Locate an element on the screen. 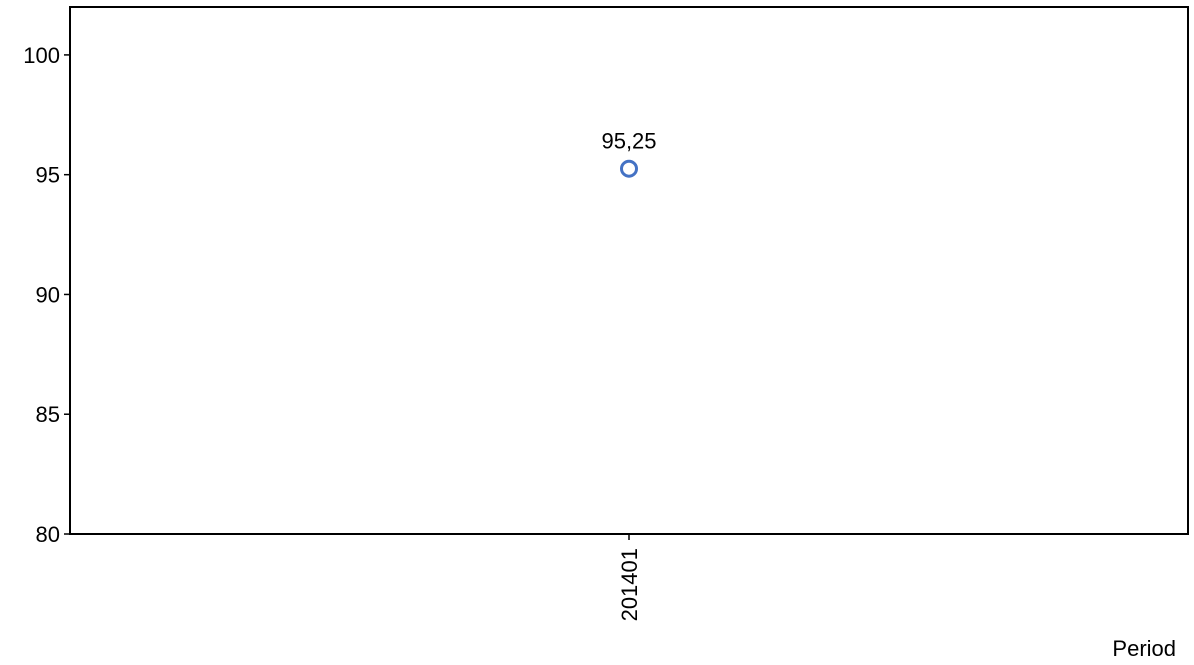  y-tick-label: 100 is located at coordinates (41, 55).